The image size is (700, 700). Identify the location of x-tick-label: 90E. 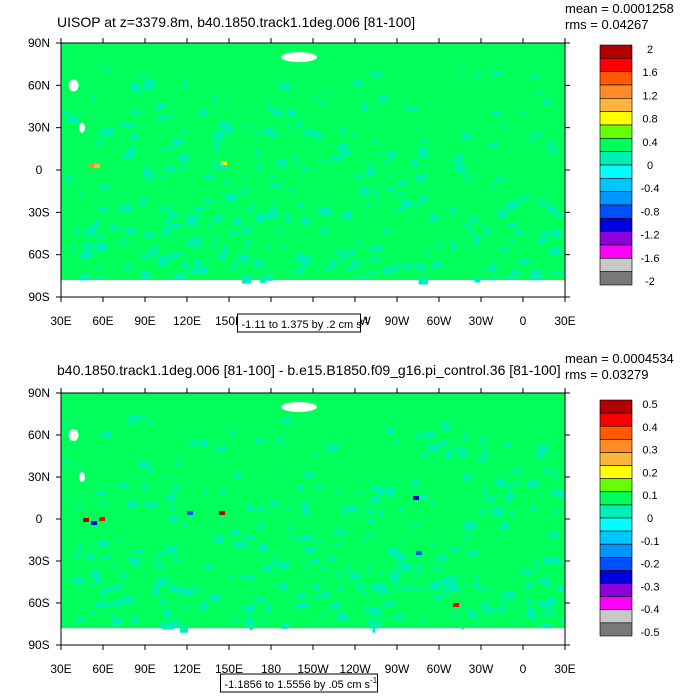
(144, 321).